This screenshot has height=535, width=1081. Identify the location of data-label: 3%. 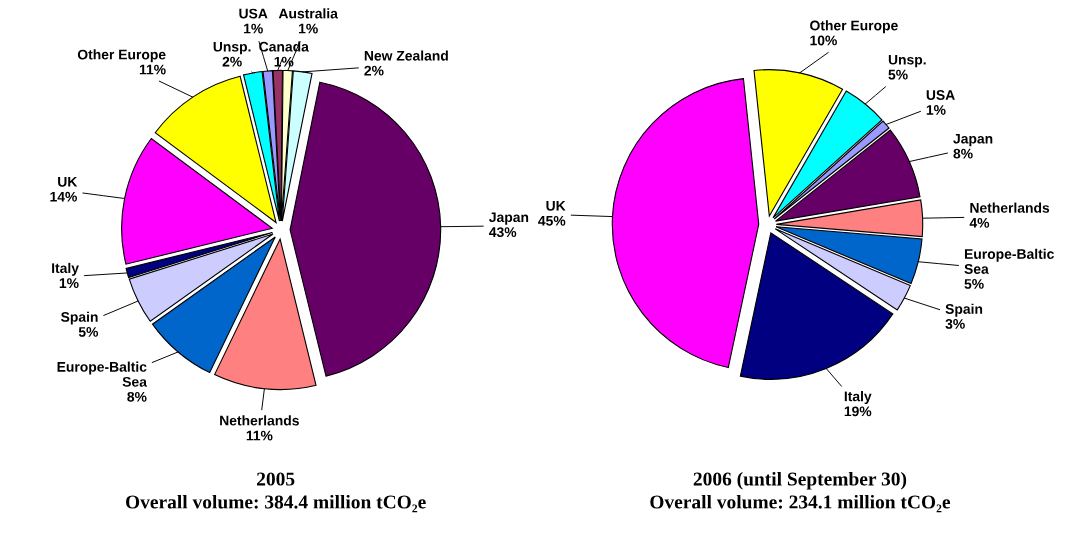
(955, 324).